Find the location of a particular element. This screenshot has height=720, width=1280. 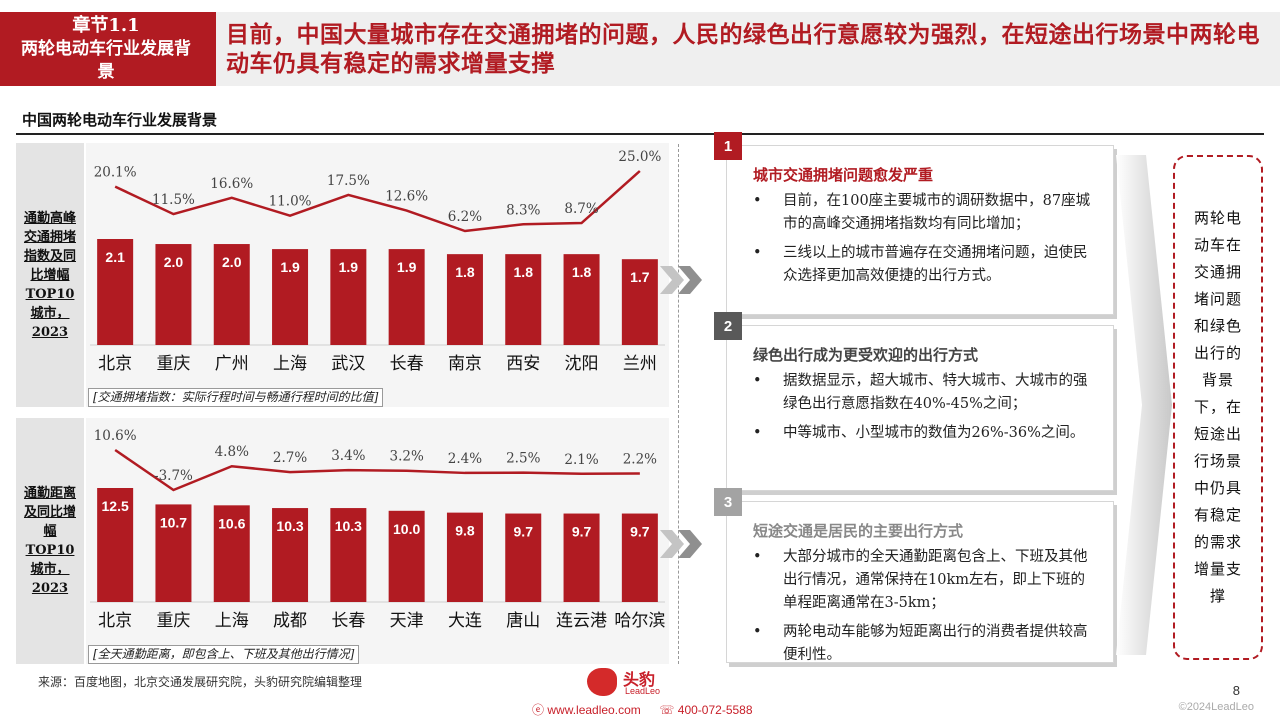

line-value-label: 3.4% is located at coordinates (348, 456).